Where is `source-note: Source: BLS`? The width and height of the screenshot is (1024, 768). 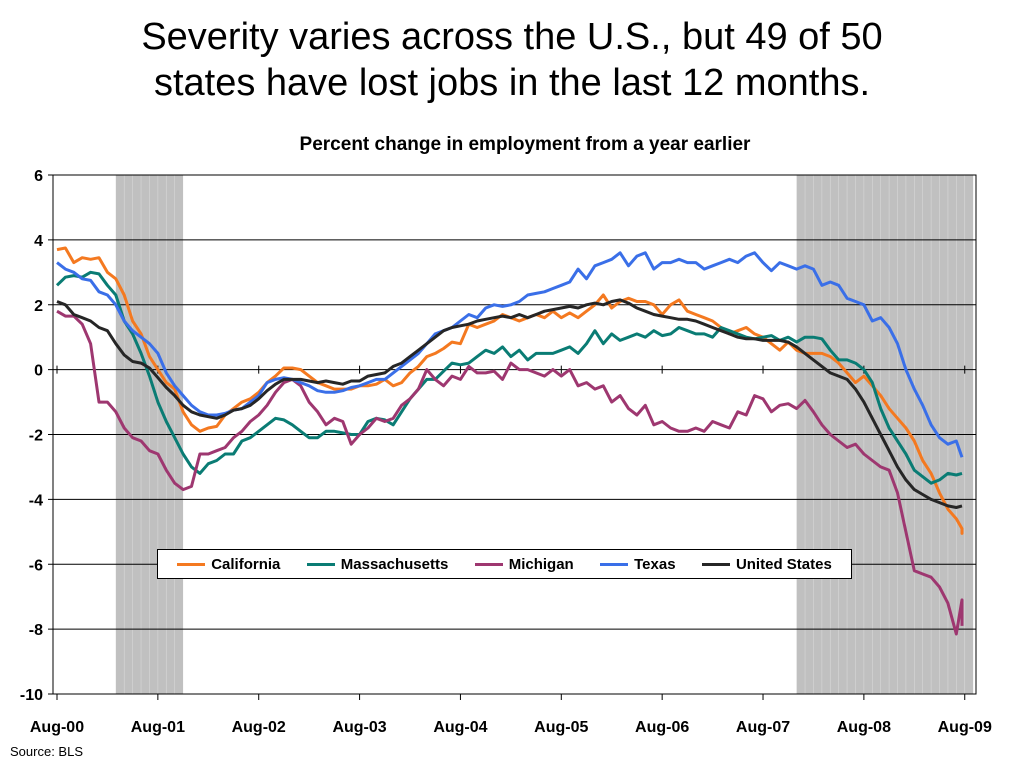 source-note: Source: BLS is located at coordinates (46, 751).